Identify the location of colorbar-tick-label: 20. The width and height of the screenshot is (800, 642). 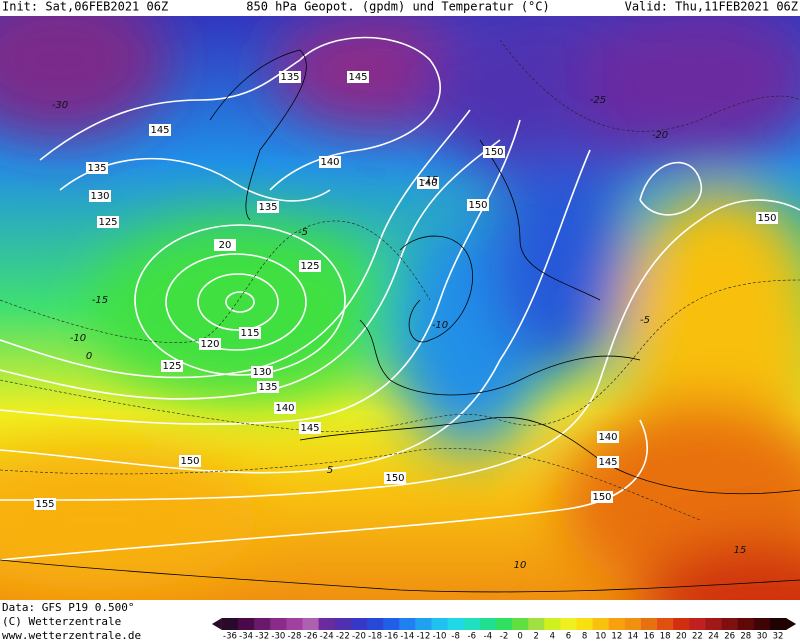
(681, 637).